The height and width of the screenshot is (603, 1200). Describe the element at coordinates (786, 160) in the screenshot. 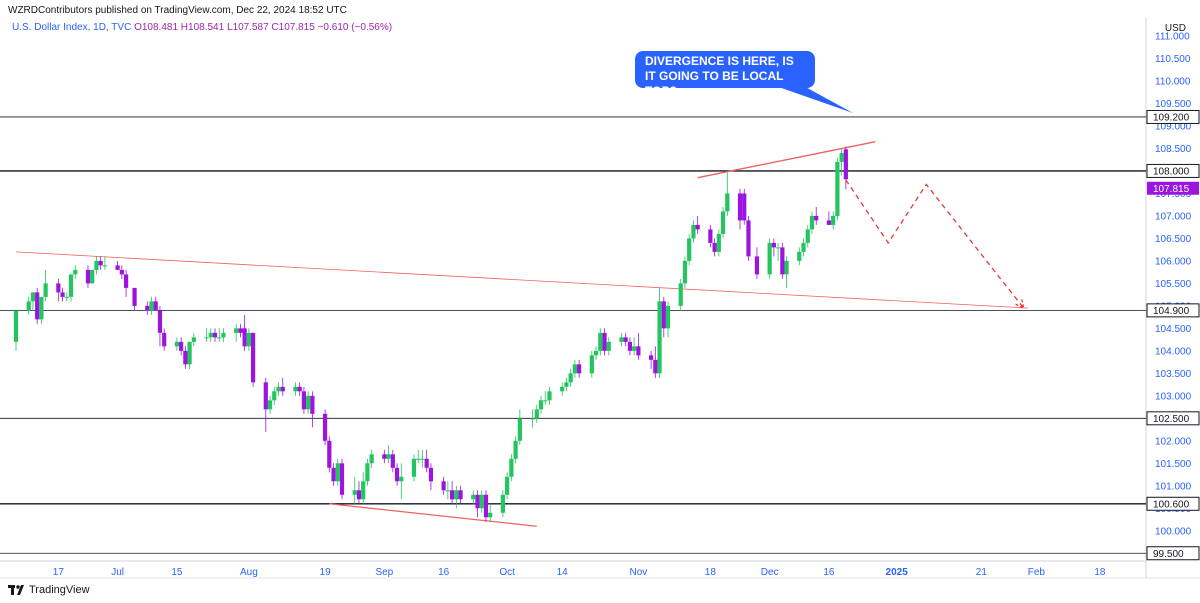

I see `trendline-divergence-upper` at that location.